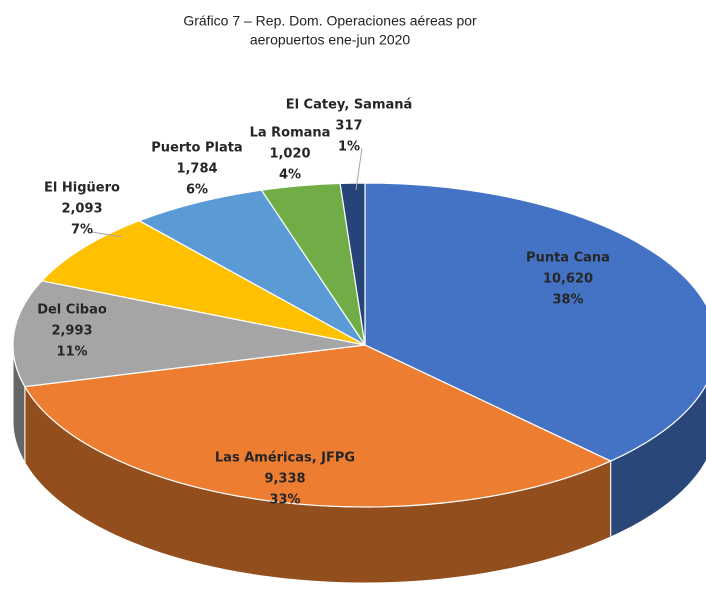 Image resolution: width=706 pixels, height=600 pixels. Describe the element at coordinates (290, 175) in the screenshot. I see `percent-label: 4%` at that location.